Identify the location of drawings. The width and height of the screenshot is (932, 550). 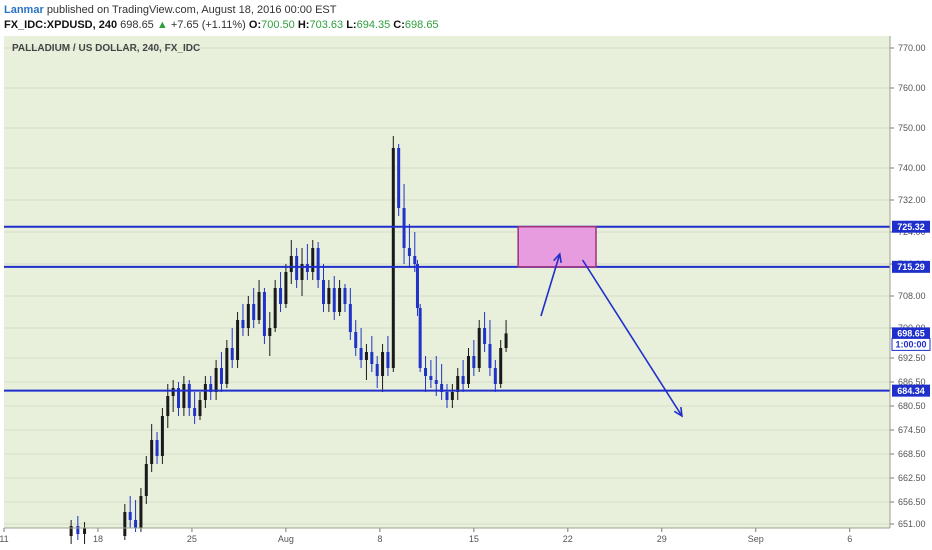
(600, 321).